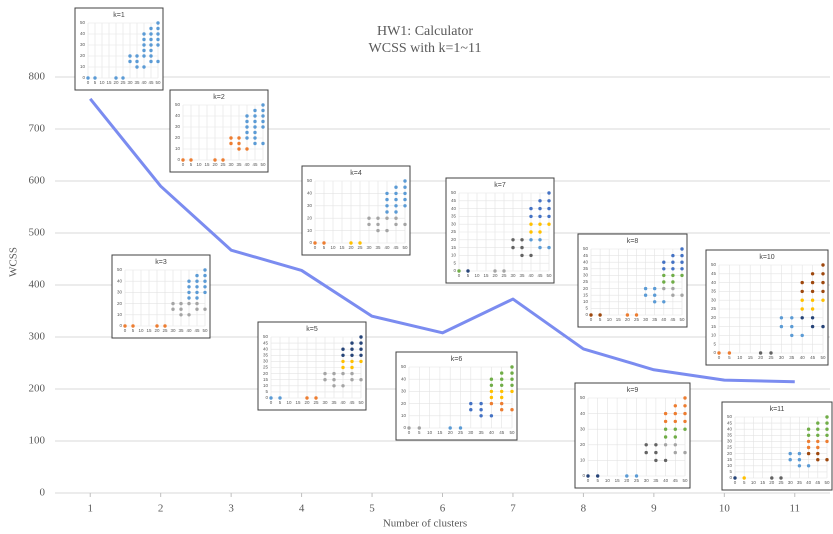 The image size is (833, 534). I want to click on inset-title: k=4, so click(356, 173).